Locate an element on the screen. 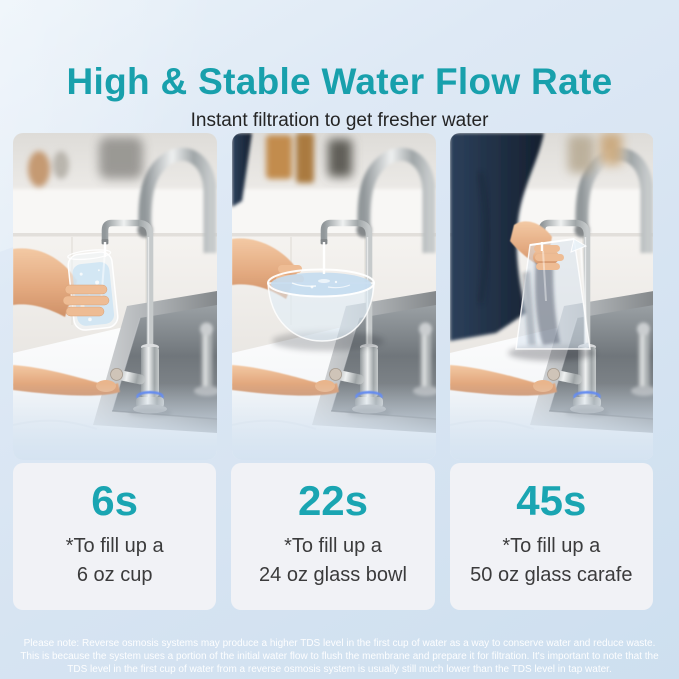  stat-card-carafe: 45s *To fill up a 50 oz glass carafe is located at coordinates (551, 536).